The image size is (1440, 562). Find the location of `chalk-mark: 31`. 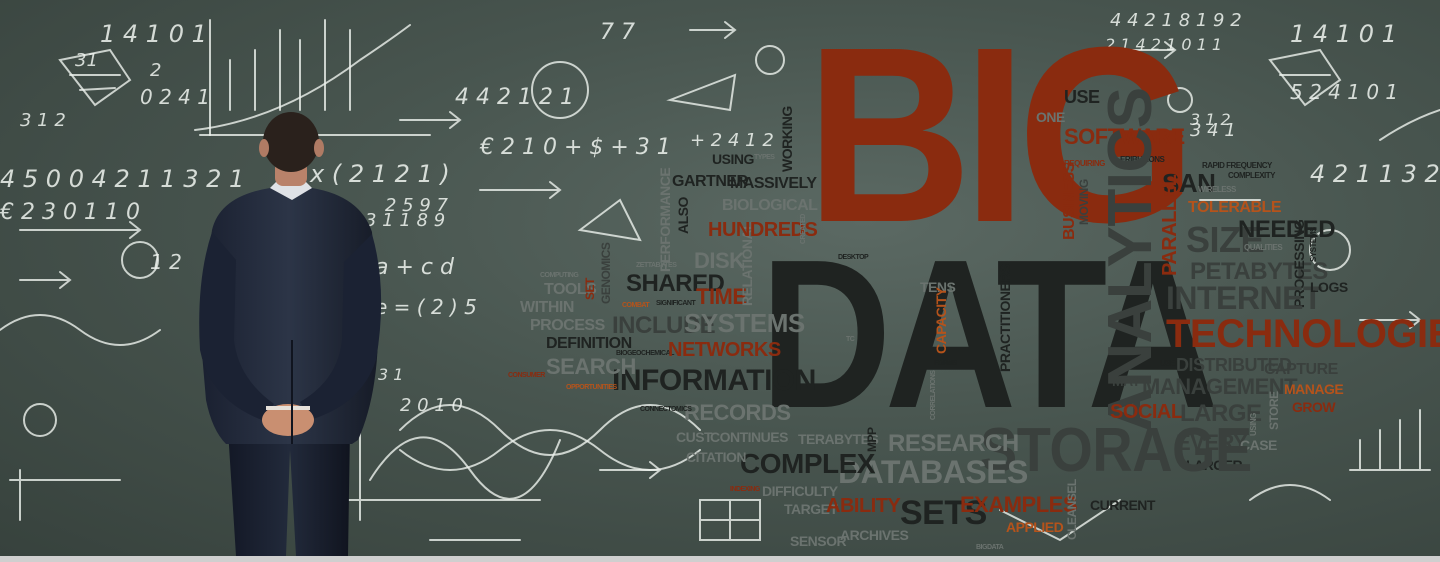

chalk-mark: 31 is located at coordinates (86, 60).